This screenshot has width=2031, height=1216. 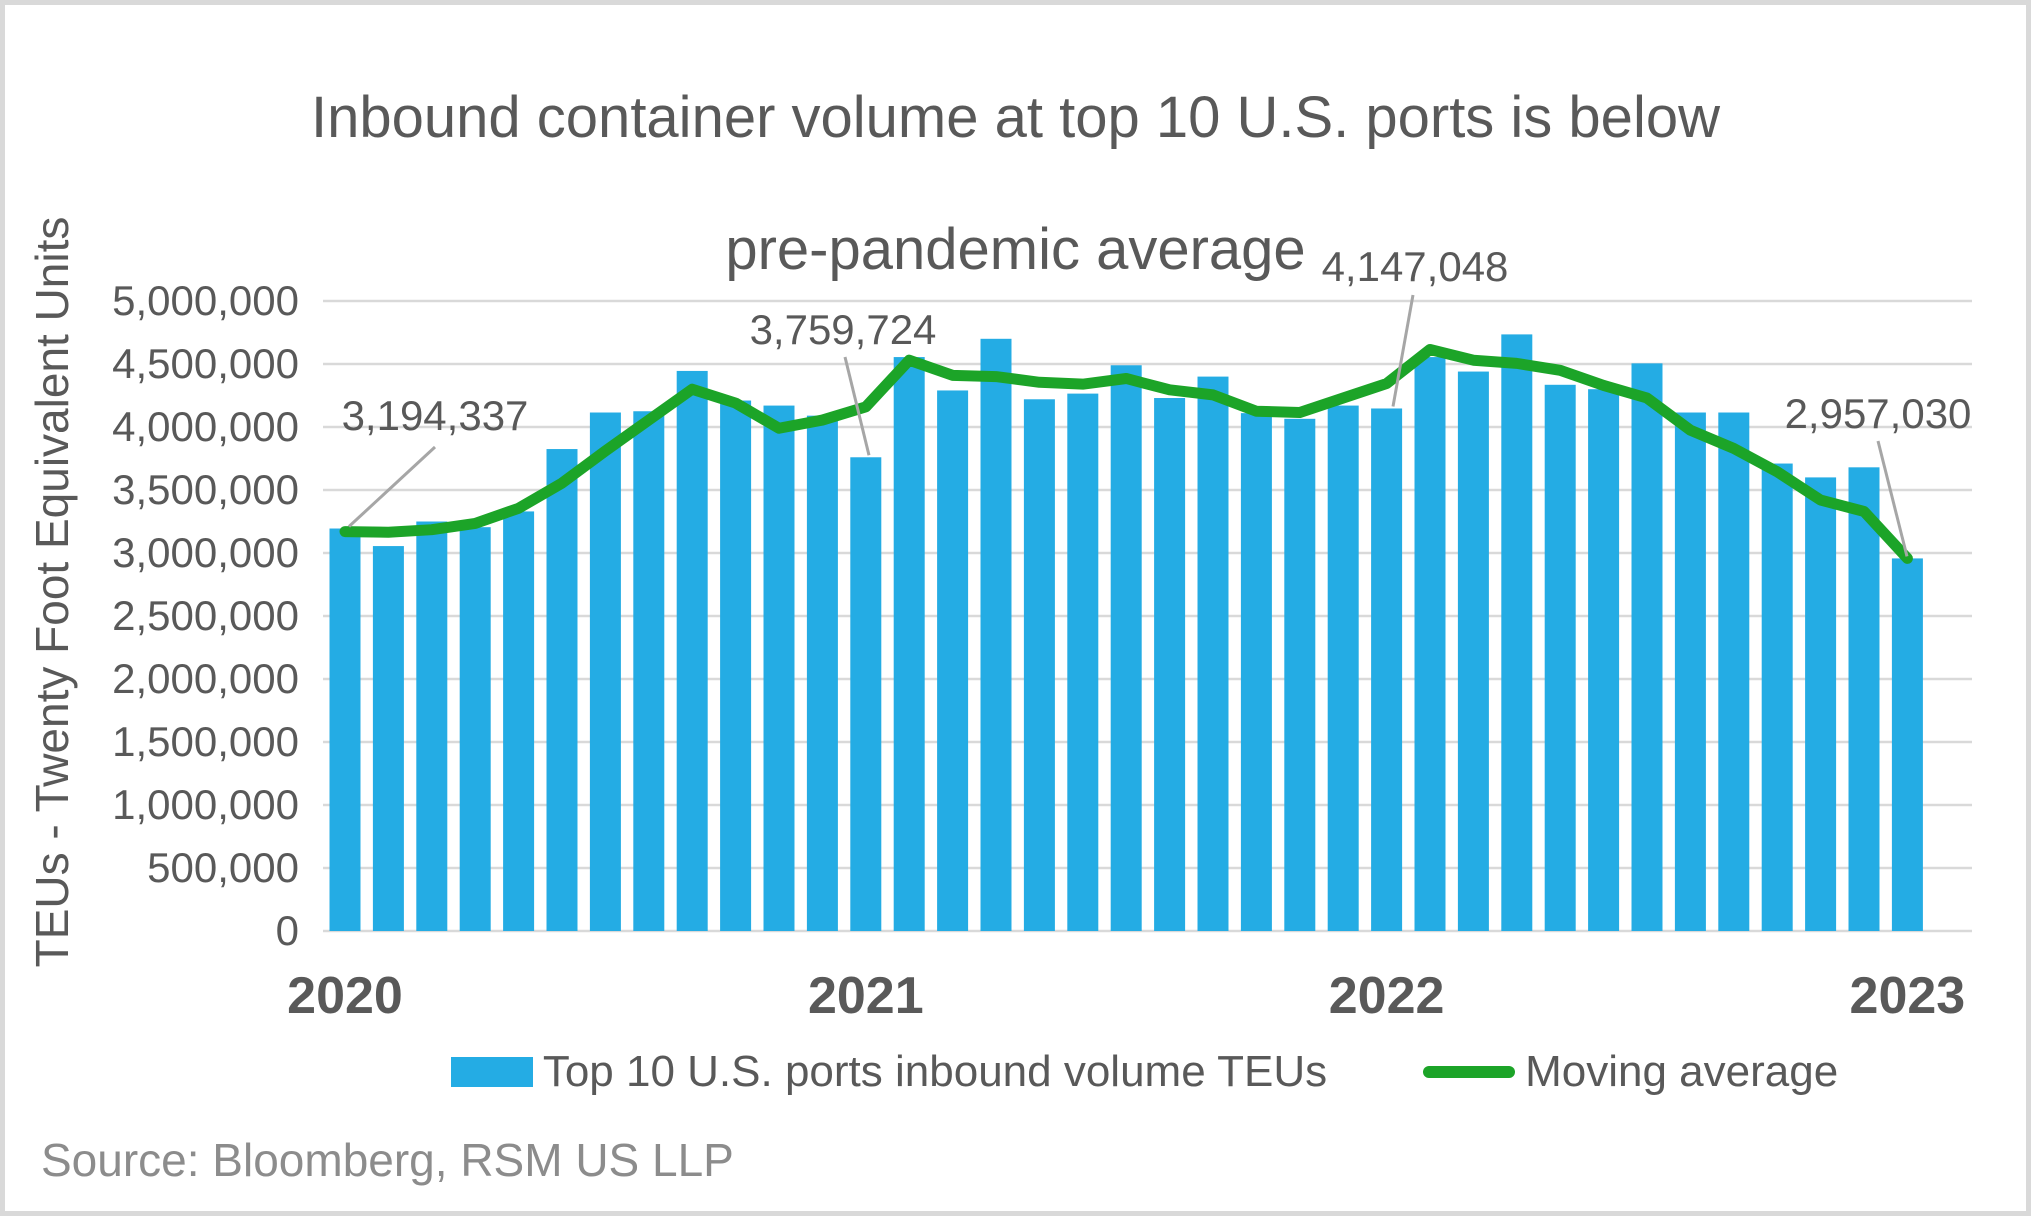 I want to click on y-tick-label: 5,000,000, so click(x=205, y=300).